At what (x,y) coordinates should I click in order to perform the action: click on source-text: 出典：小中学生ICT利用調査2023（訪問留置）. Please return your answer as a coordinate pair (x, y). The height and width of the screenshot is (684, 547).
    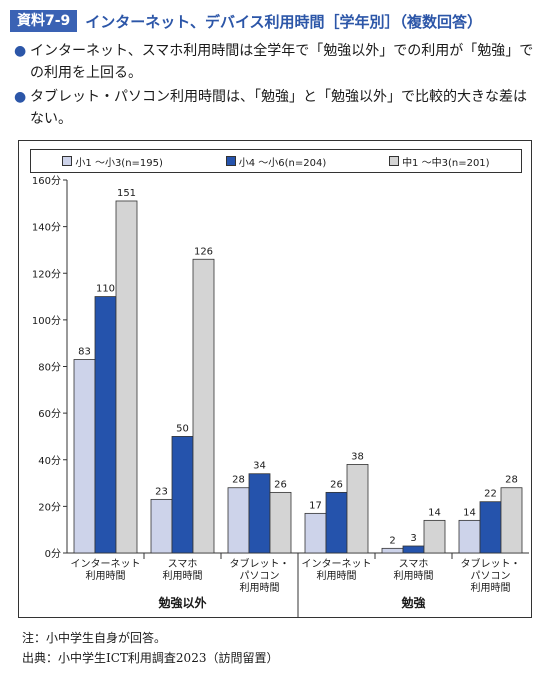
    Looking at the image, I should click on (150, 658).